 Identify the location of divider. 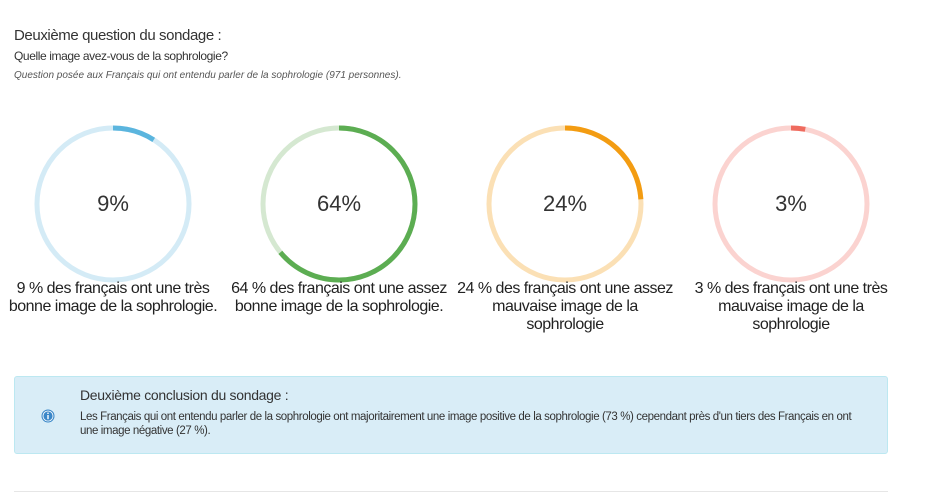
(451, 491).